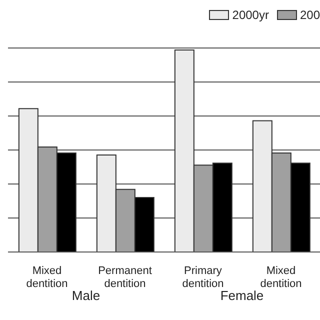 Image resolution: width=320 pixels, height=320 pixels. I want to click on x-tick-label: Permanent dentition, so click(125, 277).